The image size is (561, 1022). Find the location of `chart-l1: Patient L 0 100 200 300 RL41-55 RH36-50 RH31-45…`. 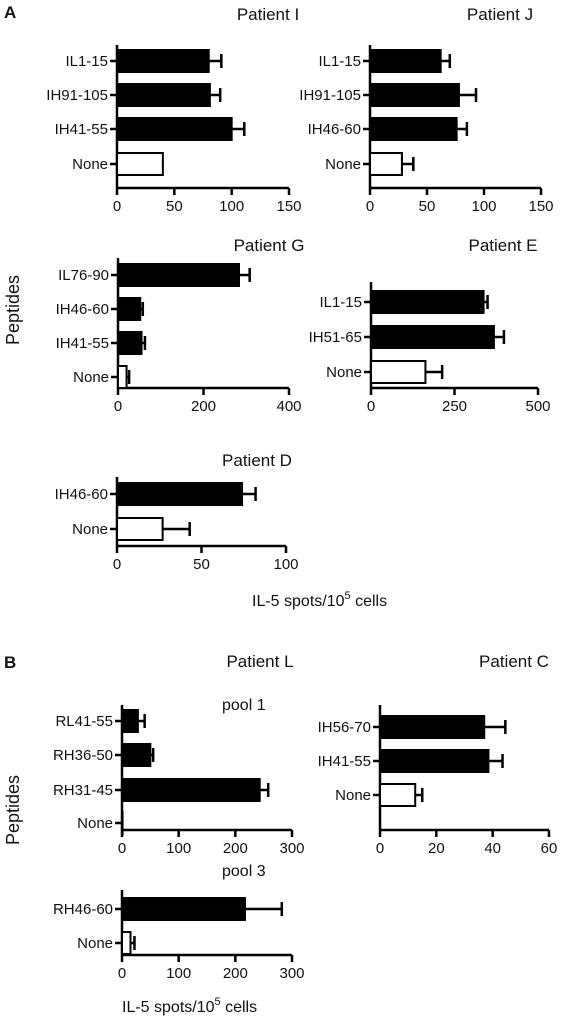

chart-l1: Patient L 0 100 200 300 RL41-55 RH36-50 RH31-45… is located at coordinates (179, 754).